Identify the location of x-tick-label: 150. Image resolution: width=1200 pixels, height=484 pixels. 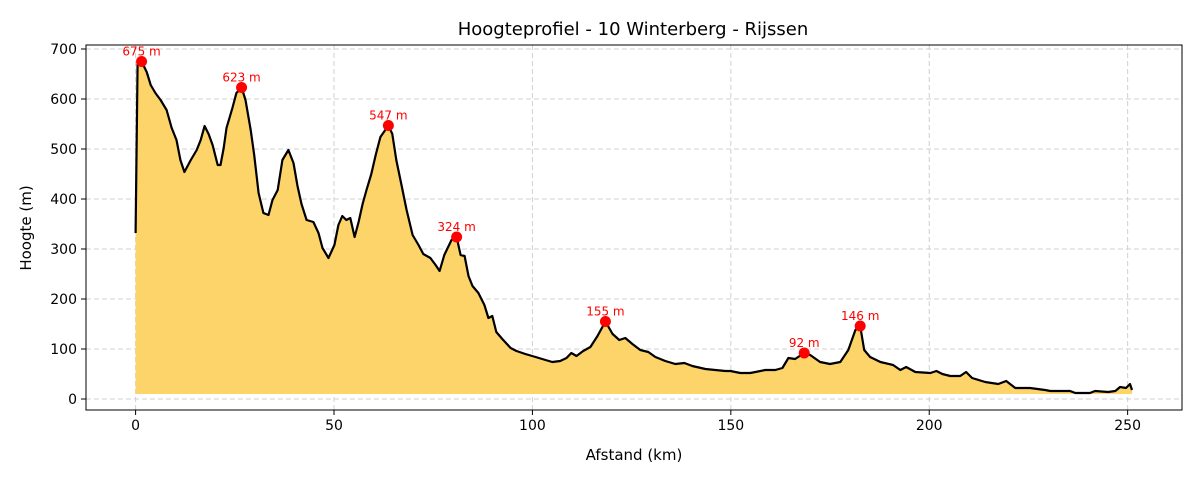
(730, 426).